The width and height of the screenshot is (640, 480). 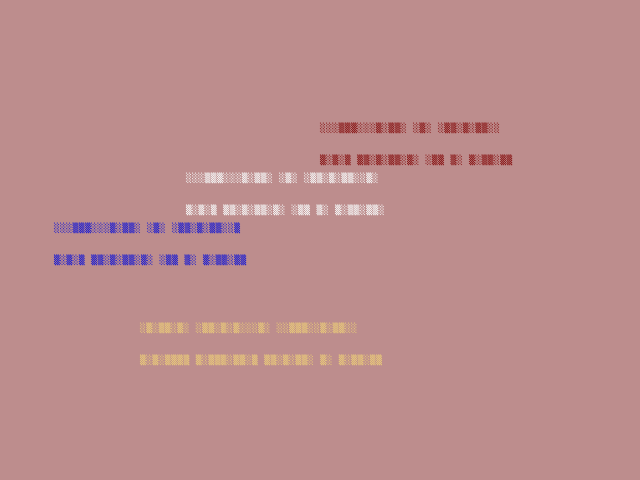 I want to click on text-line: ▒░▒░▒▒▒▒ ▒░▒▒▒░▒▒░▒ ▒▒░▒░▒▒░ ▒░ ▒░▒▒░▒▒, so click(x=261, y=361).